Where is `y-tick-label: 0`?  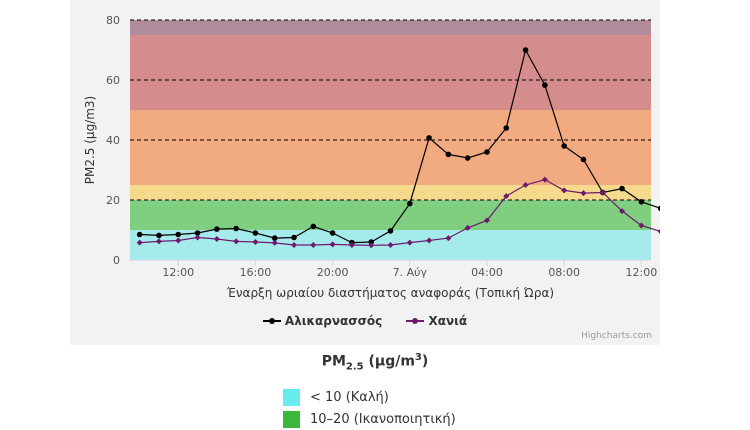 y-tick-label: 0 is located at coordinates (116, 260).